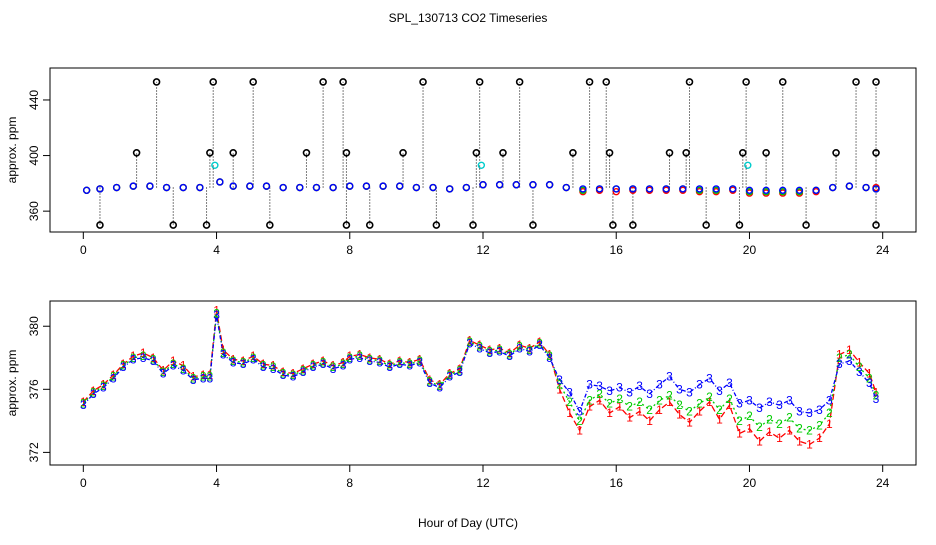 Image resolution: width=936 pixels, height=545 pixels. What do you see at coordinates (883, 250) in the screenshot?
I see `top-x-tick-label: 24` at bounding box center [883, 250].